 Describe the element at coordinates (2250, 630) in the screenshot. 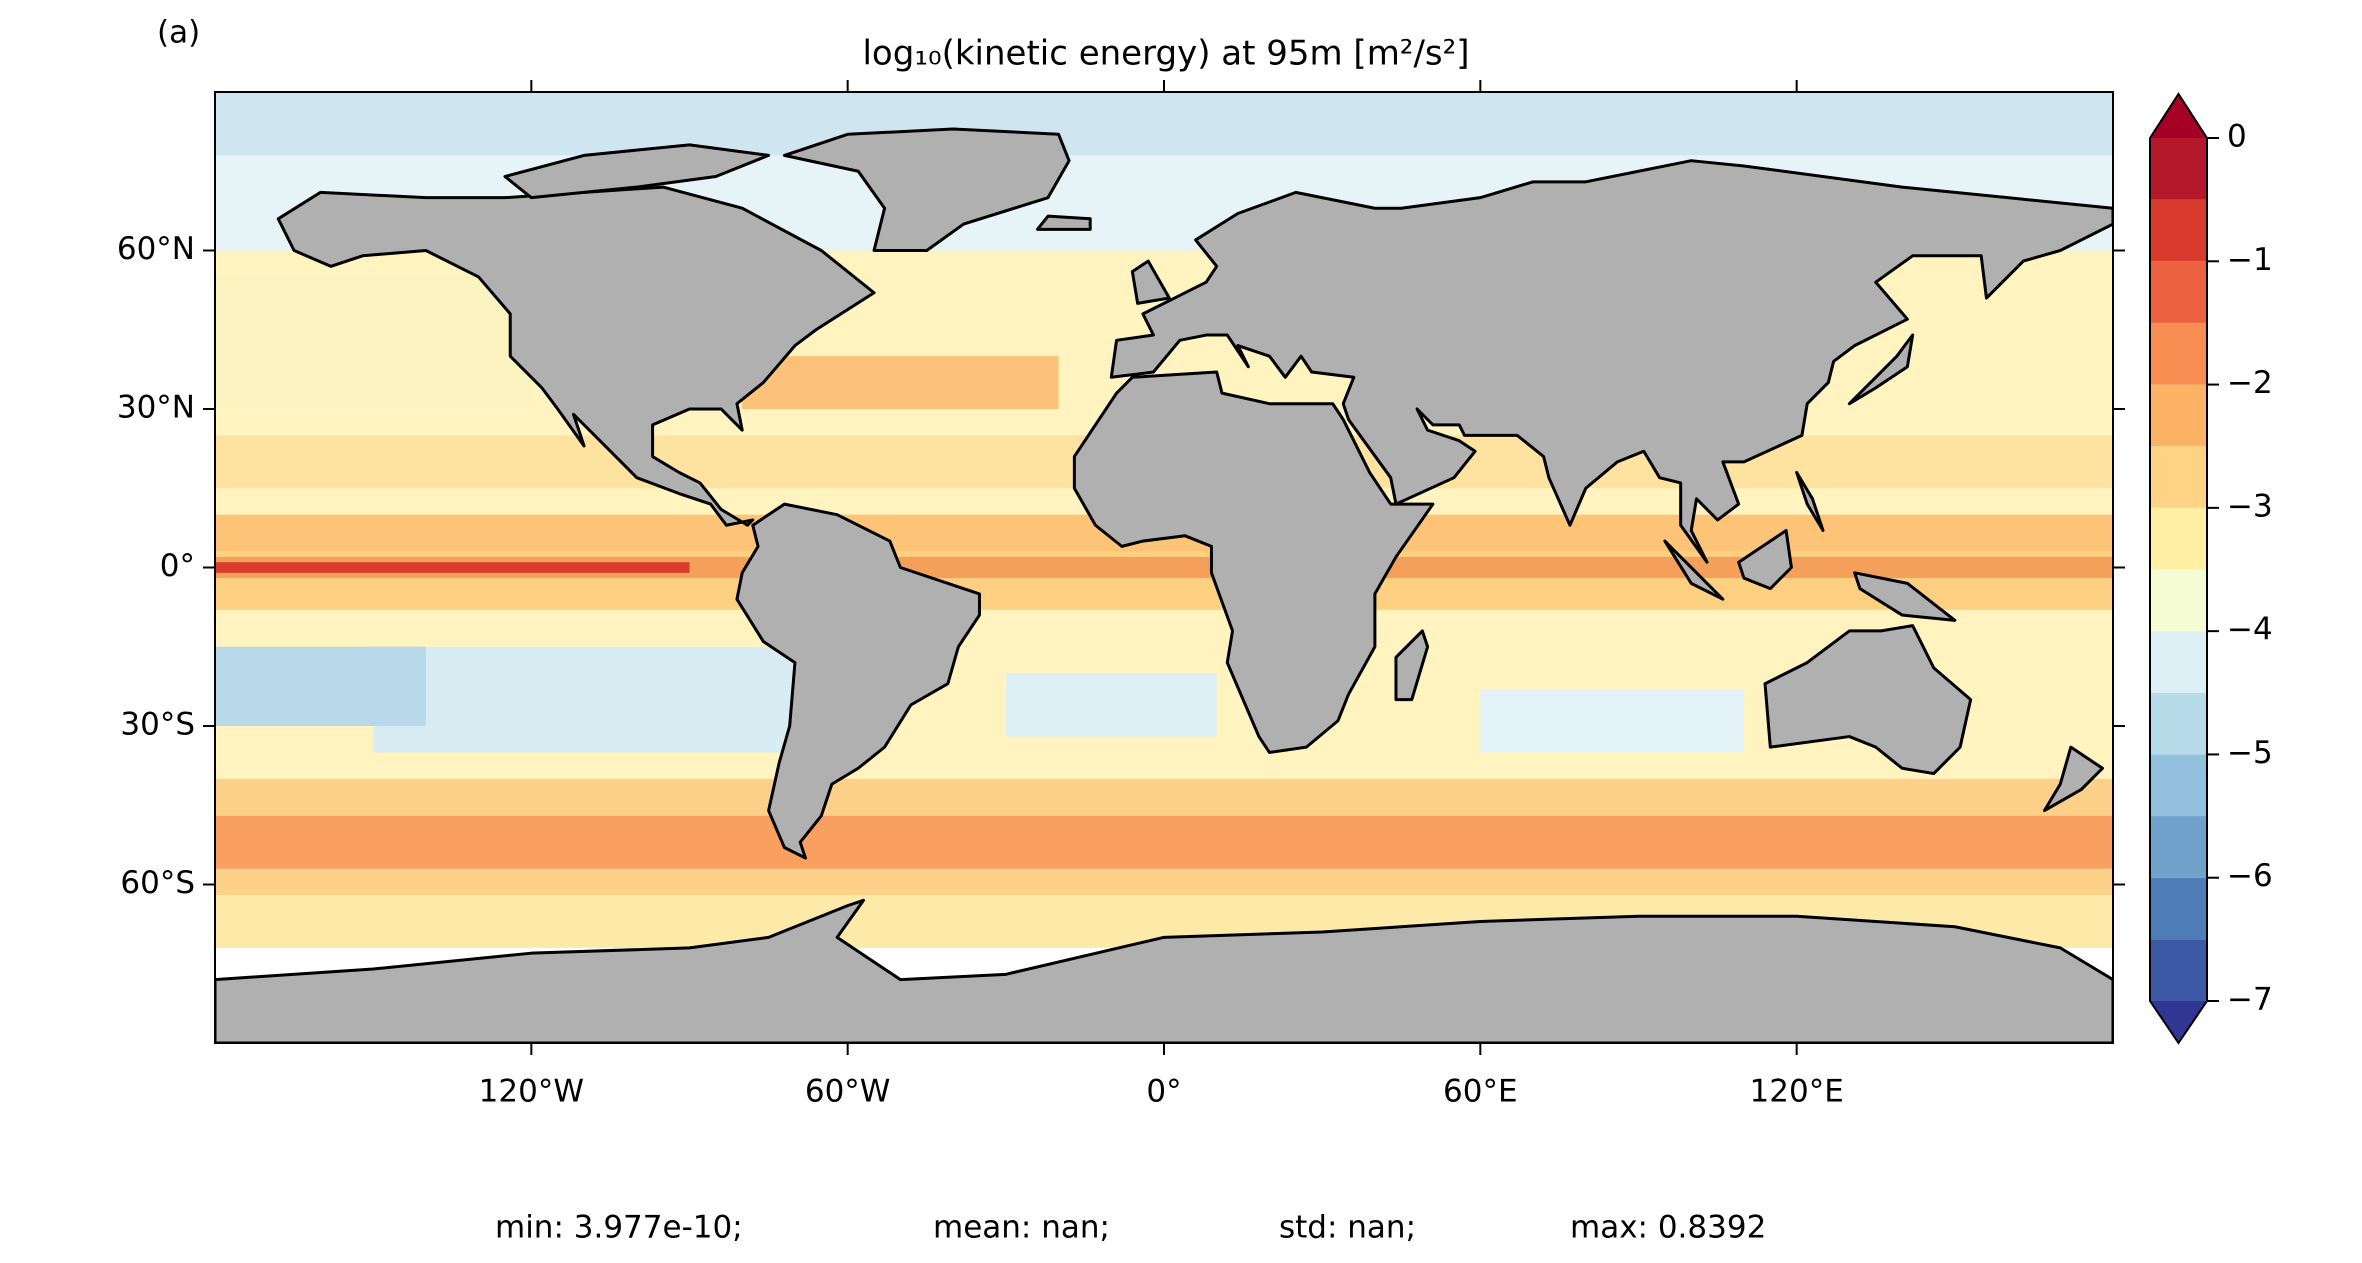

I see `colorbar-tick-label: −4` at that location.